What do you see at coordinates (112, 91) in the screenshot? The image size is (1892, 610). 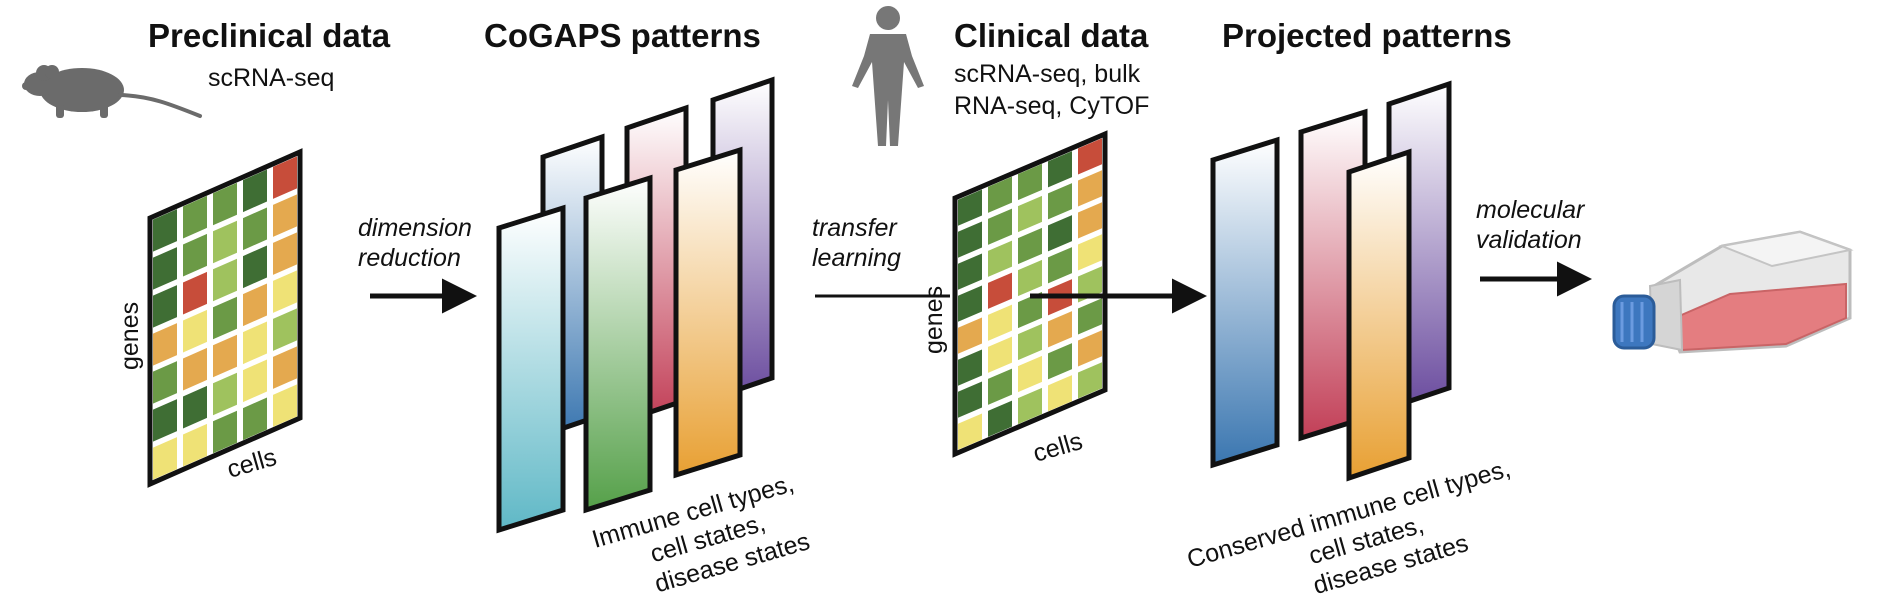 I see `mouse-icon` at bounding box center [112, 91].